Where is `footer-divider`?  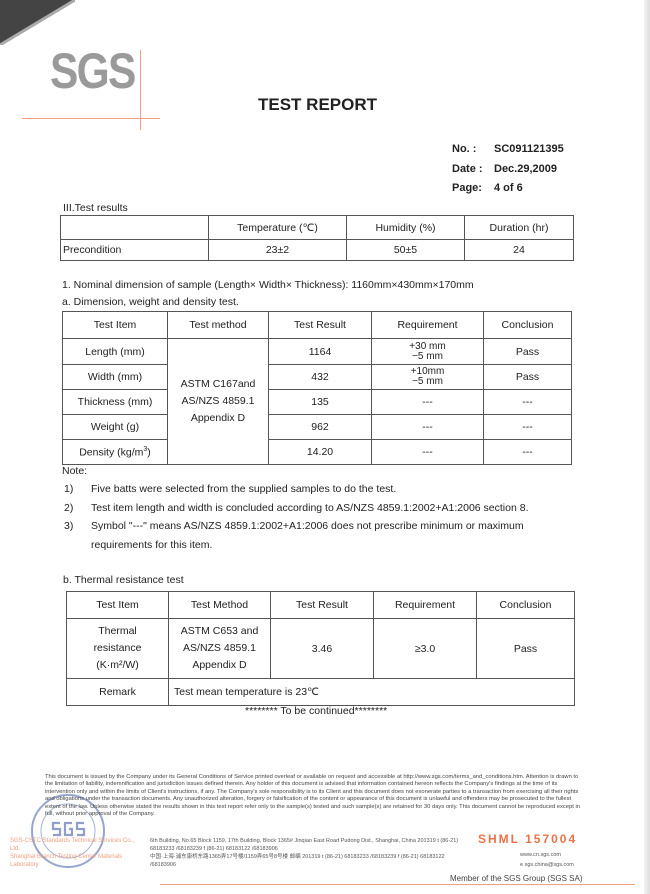
footer-divider is located at coordinates (397, 884).